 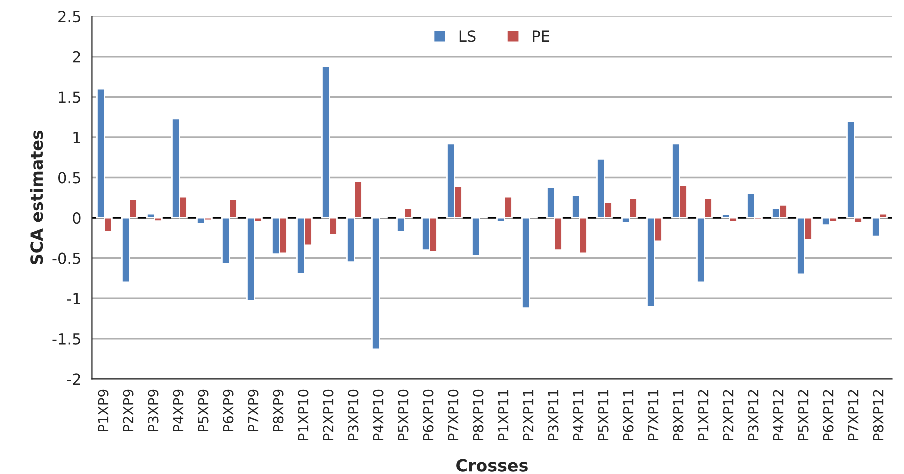 What do you see at coordinates (77, 138) in the screenshot?
I see `y-tick-label: 1` at bounding box center [77, 138].